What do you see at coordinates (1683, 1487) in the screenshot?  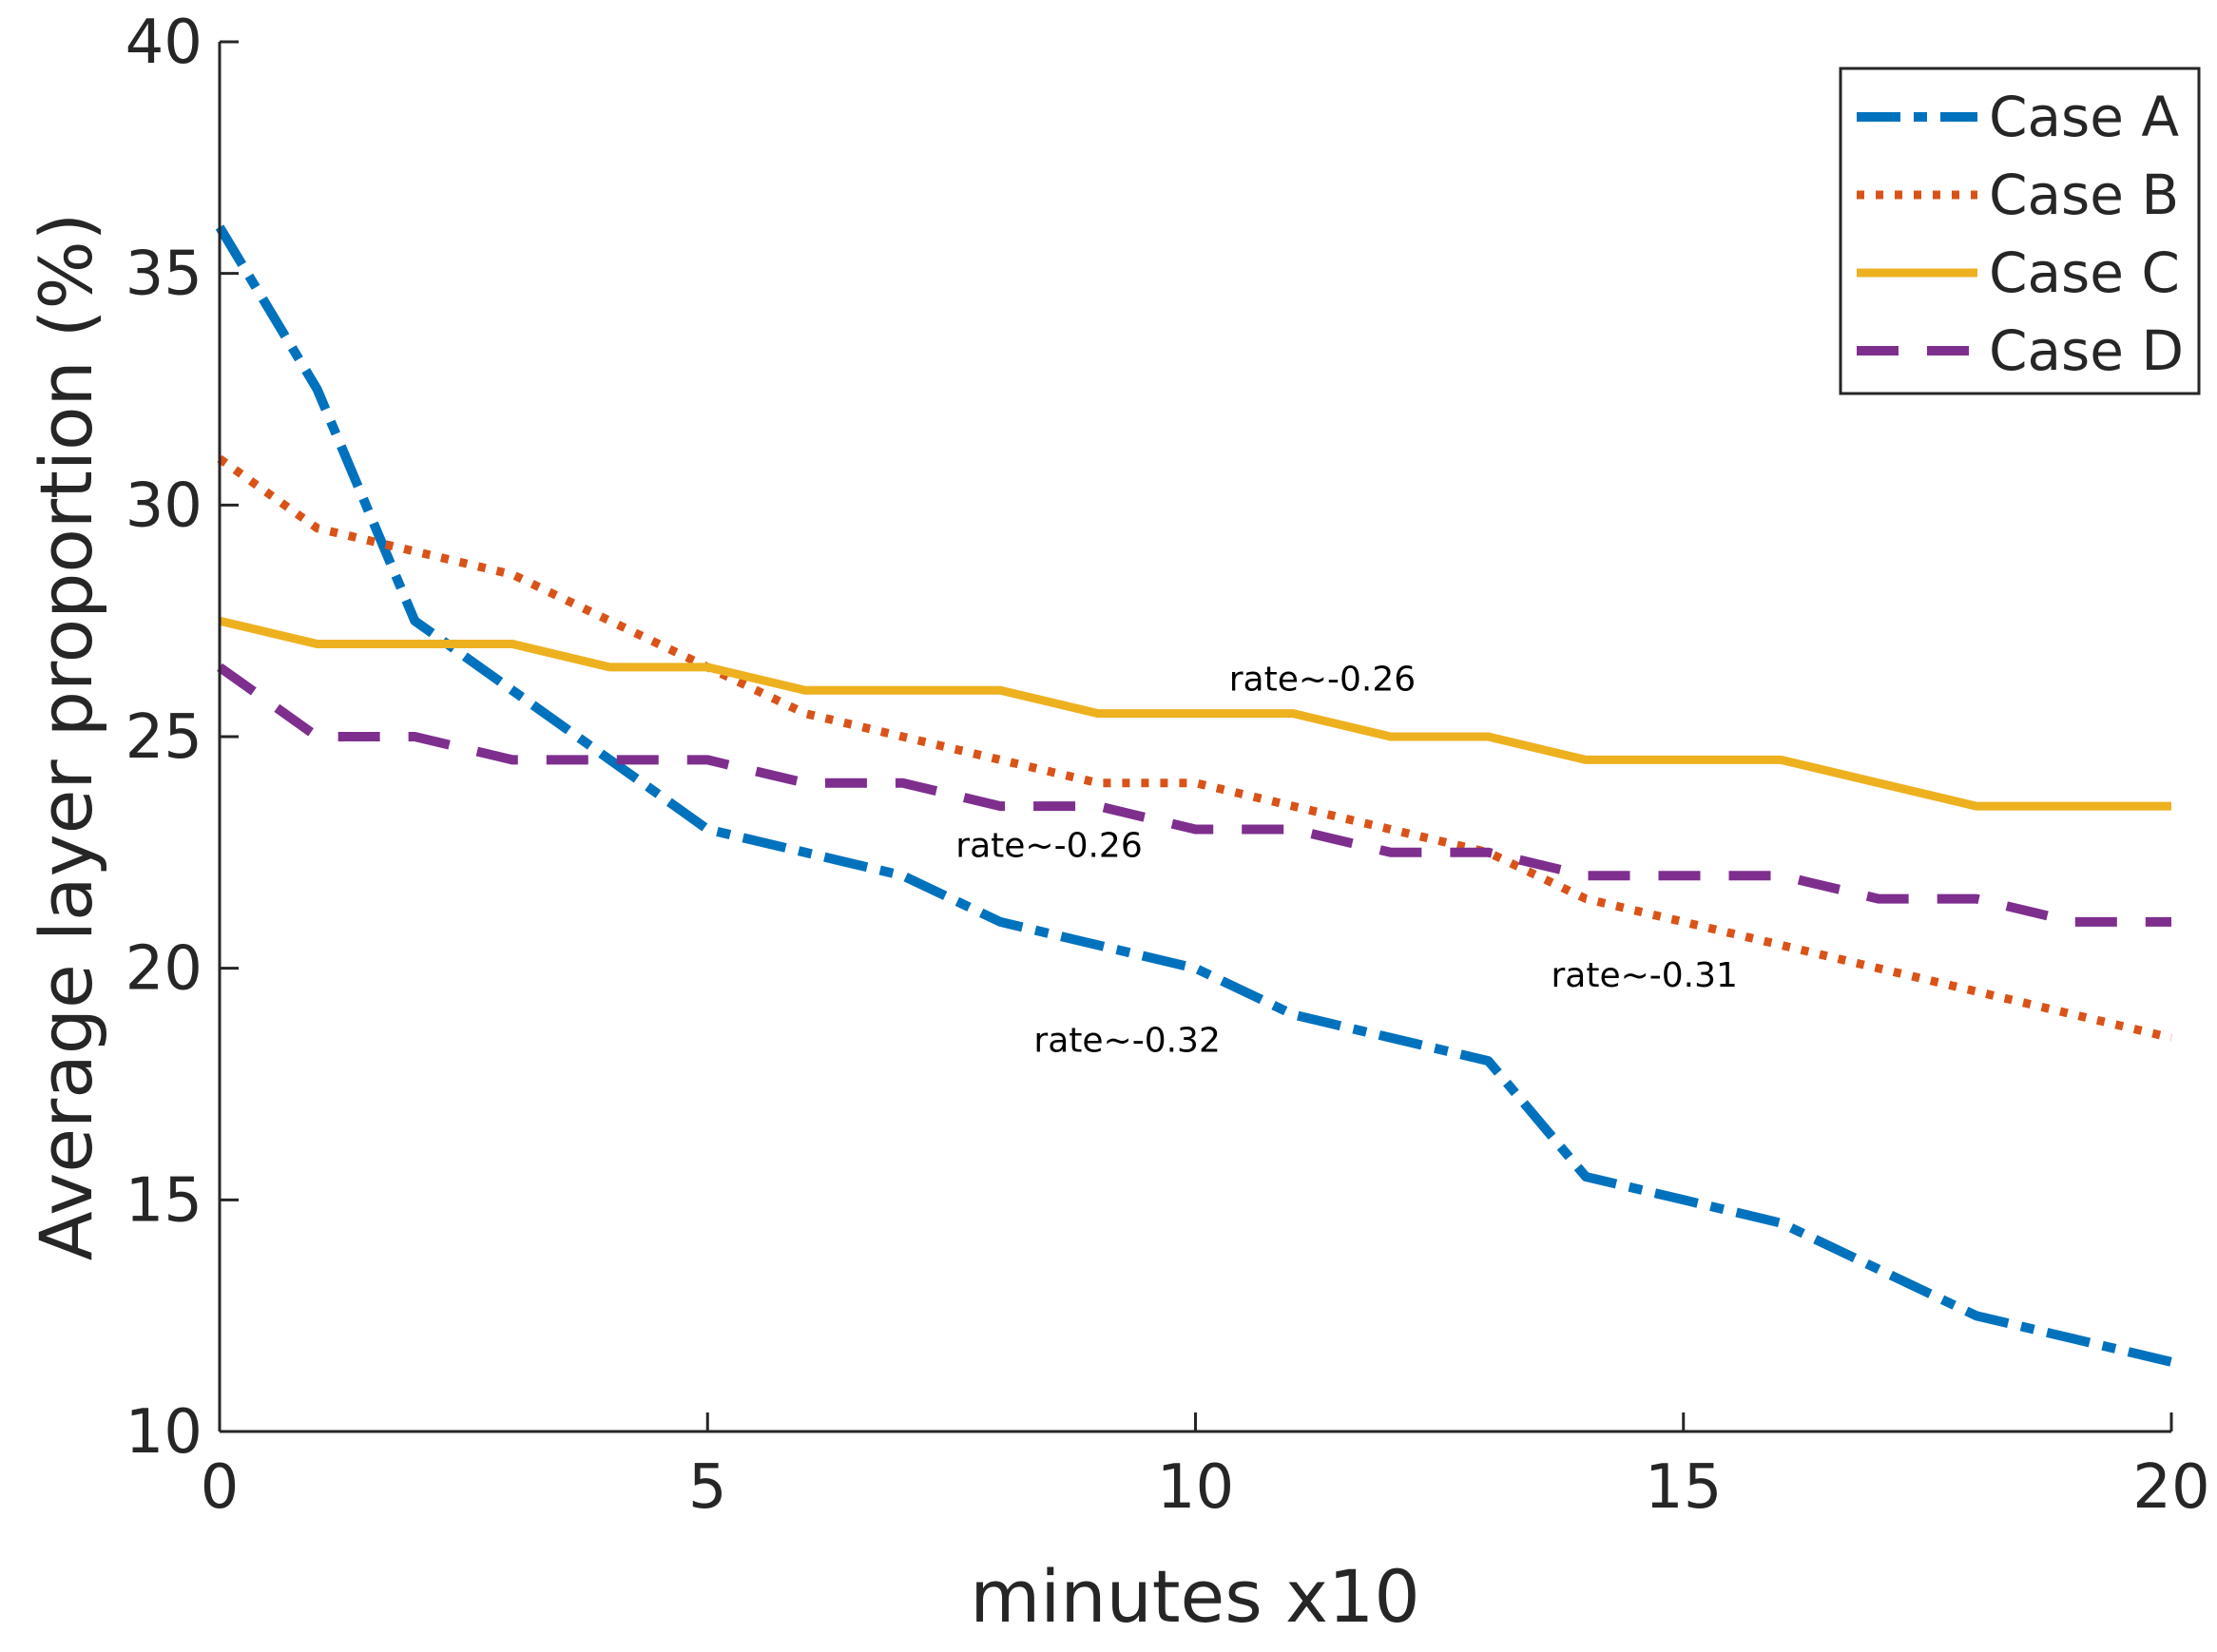 I see `x-tick-label: 15` at bounding box center [1683, 1487].